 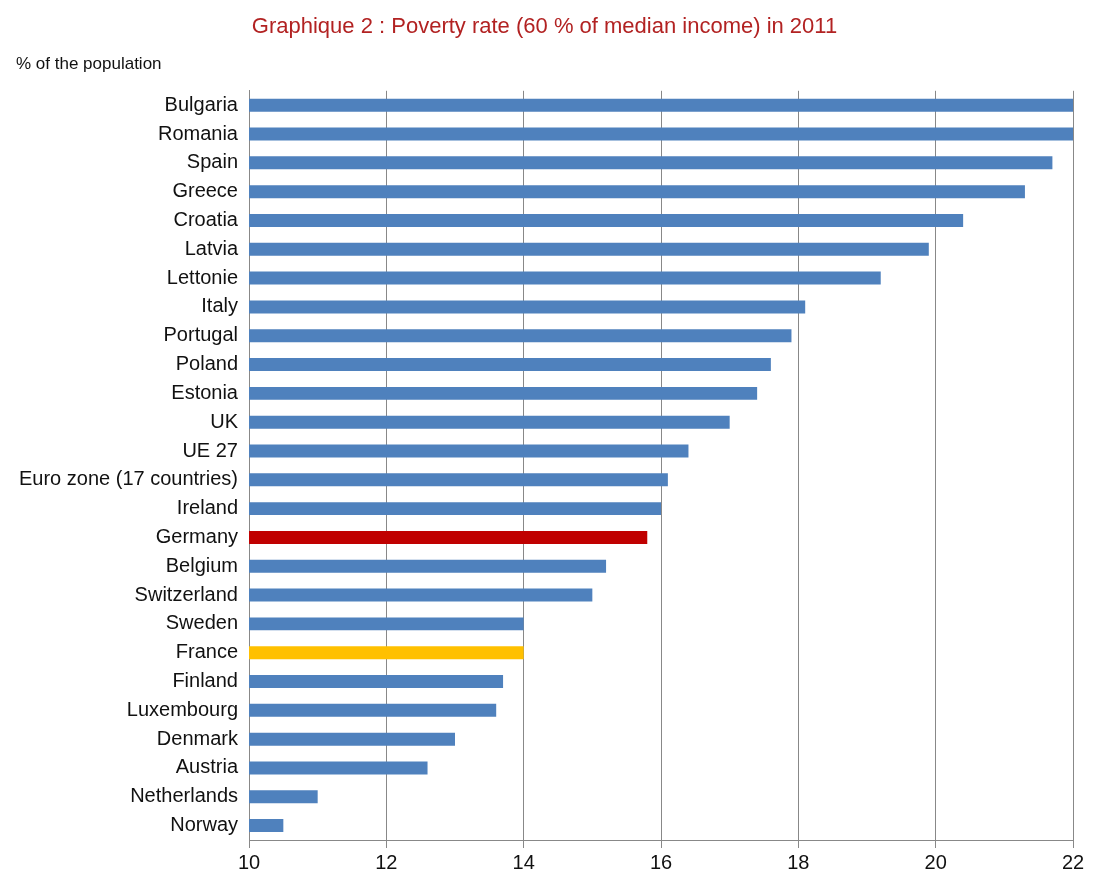 I want to click on y-tick-label: Belgium, so click(x=201, y=564).